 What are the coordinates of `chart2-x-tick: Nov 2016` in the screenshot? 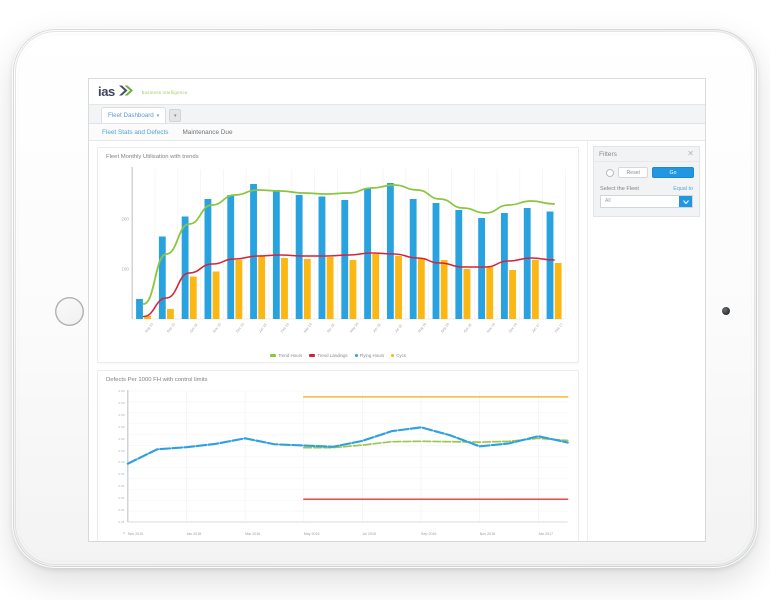 It's located at (487, 534).